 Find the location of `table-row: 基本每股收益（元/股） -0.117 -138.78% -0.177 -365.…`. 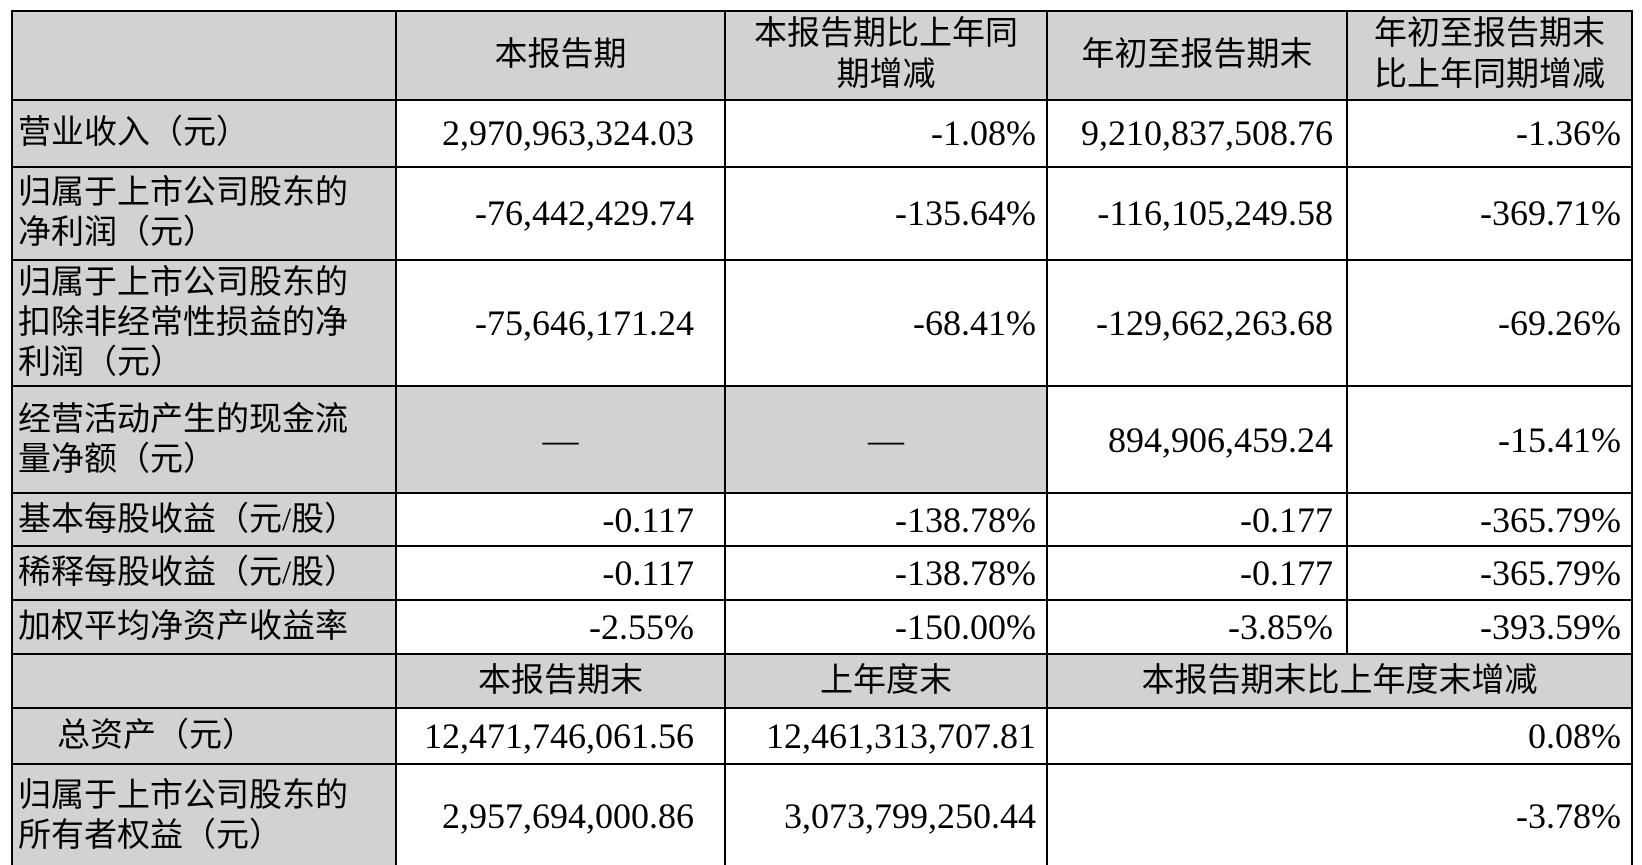

table-row: 基本每股收益（元/股） -0.117 -138.78% -0.177 -365.… is located at coordinates (822, 520).